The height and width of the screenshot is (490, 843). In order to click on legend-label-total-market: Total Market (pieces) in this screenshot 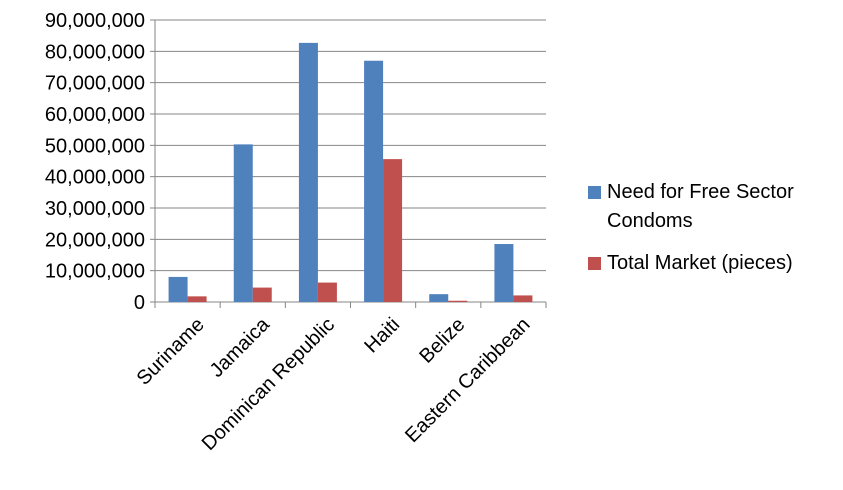, I will do `click(700, 263)`.